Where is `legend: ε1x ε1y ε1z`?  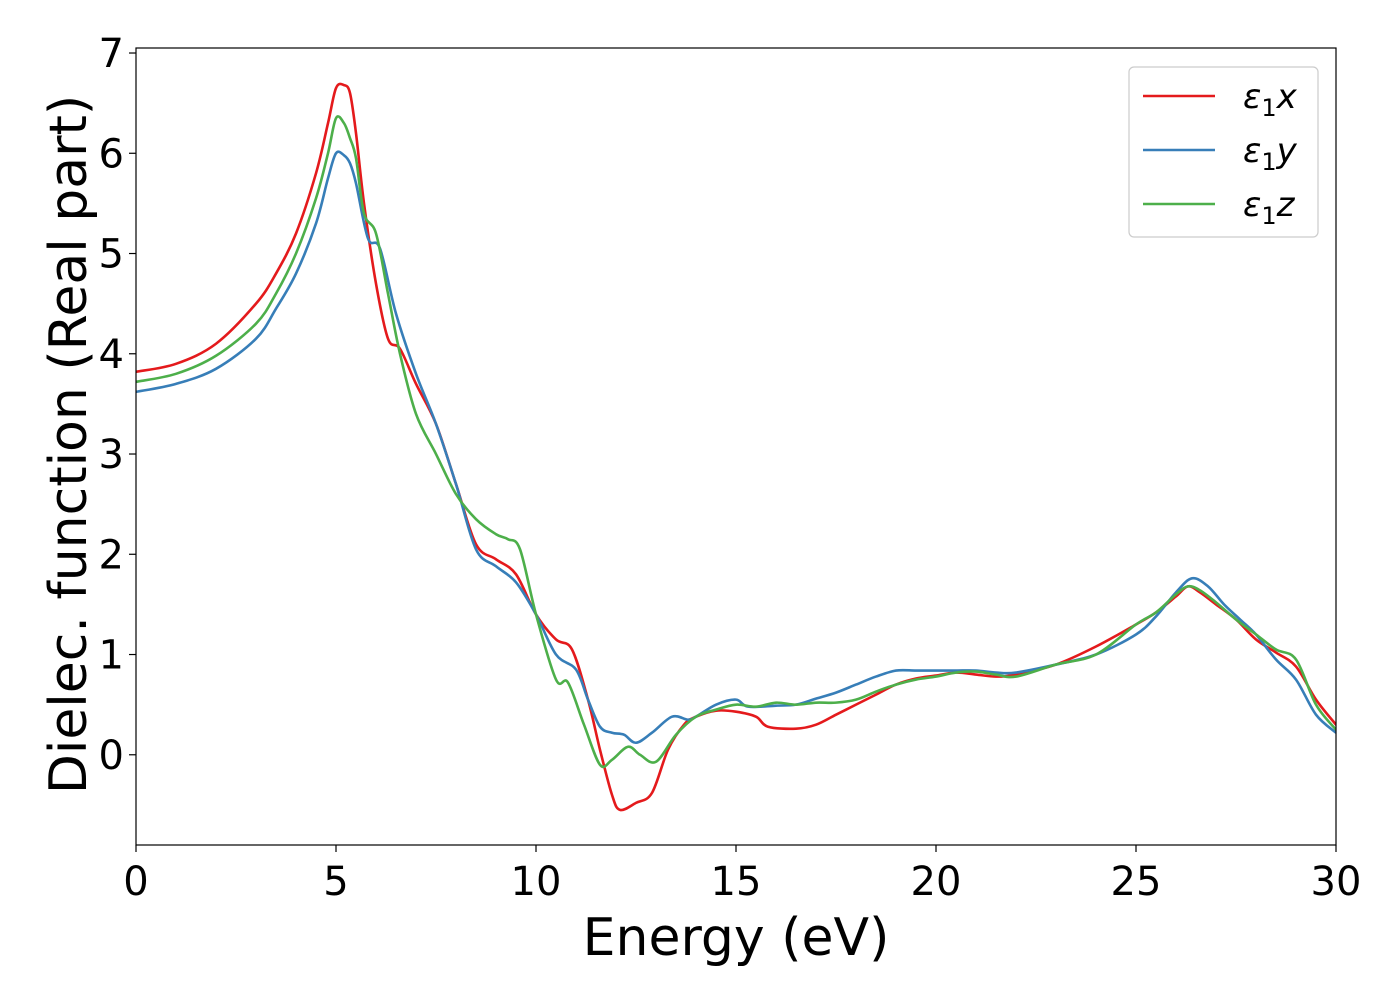
legend: ε1x ε1y ε1z is located at coordinates (1223, 152).